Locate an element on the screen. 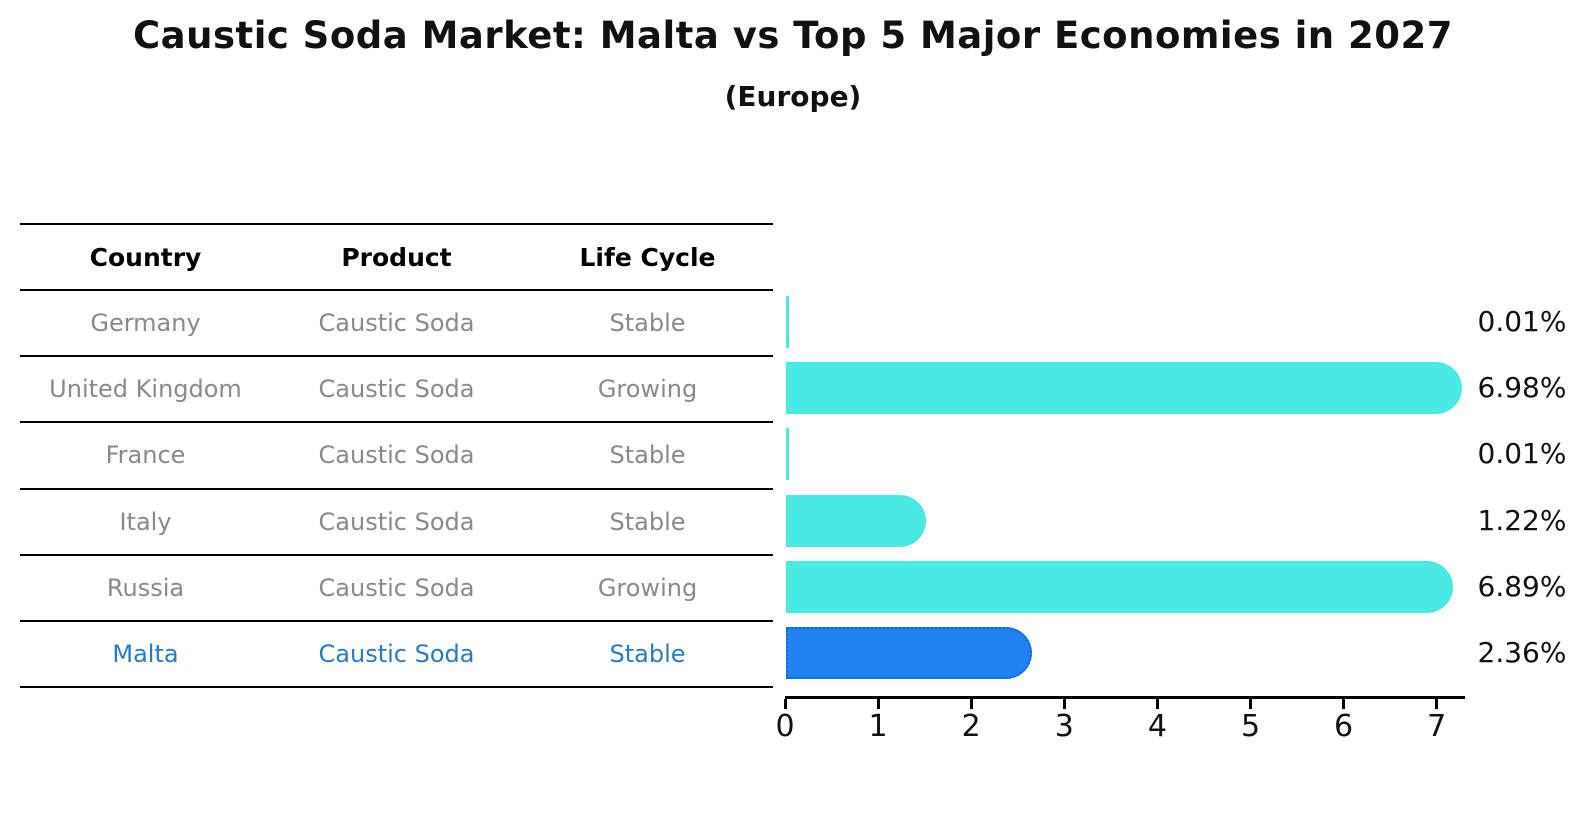 The height and width of the screenshot is (823, 1586). bar-italy is located at coordinates (856, 520).